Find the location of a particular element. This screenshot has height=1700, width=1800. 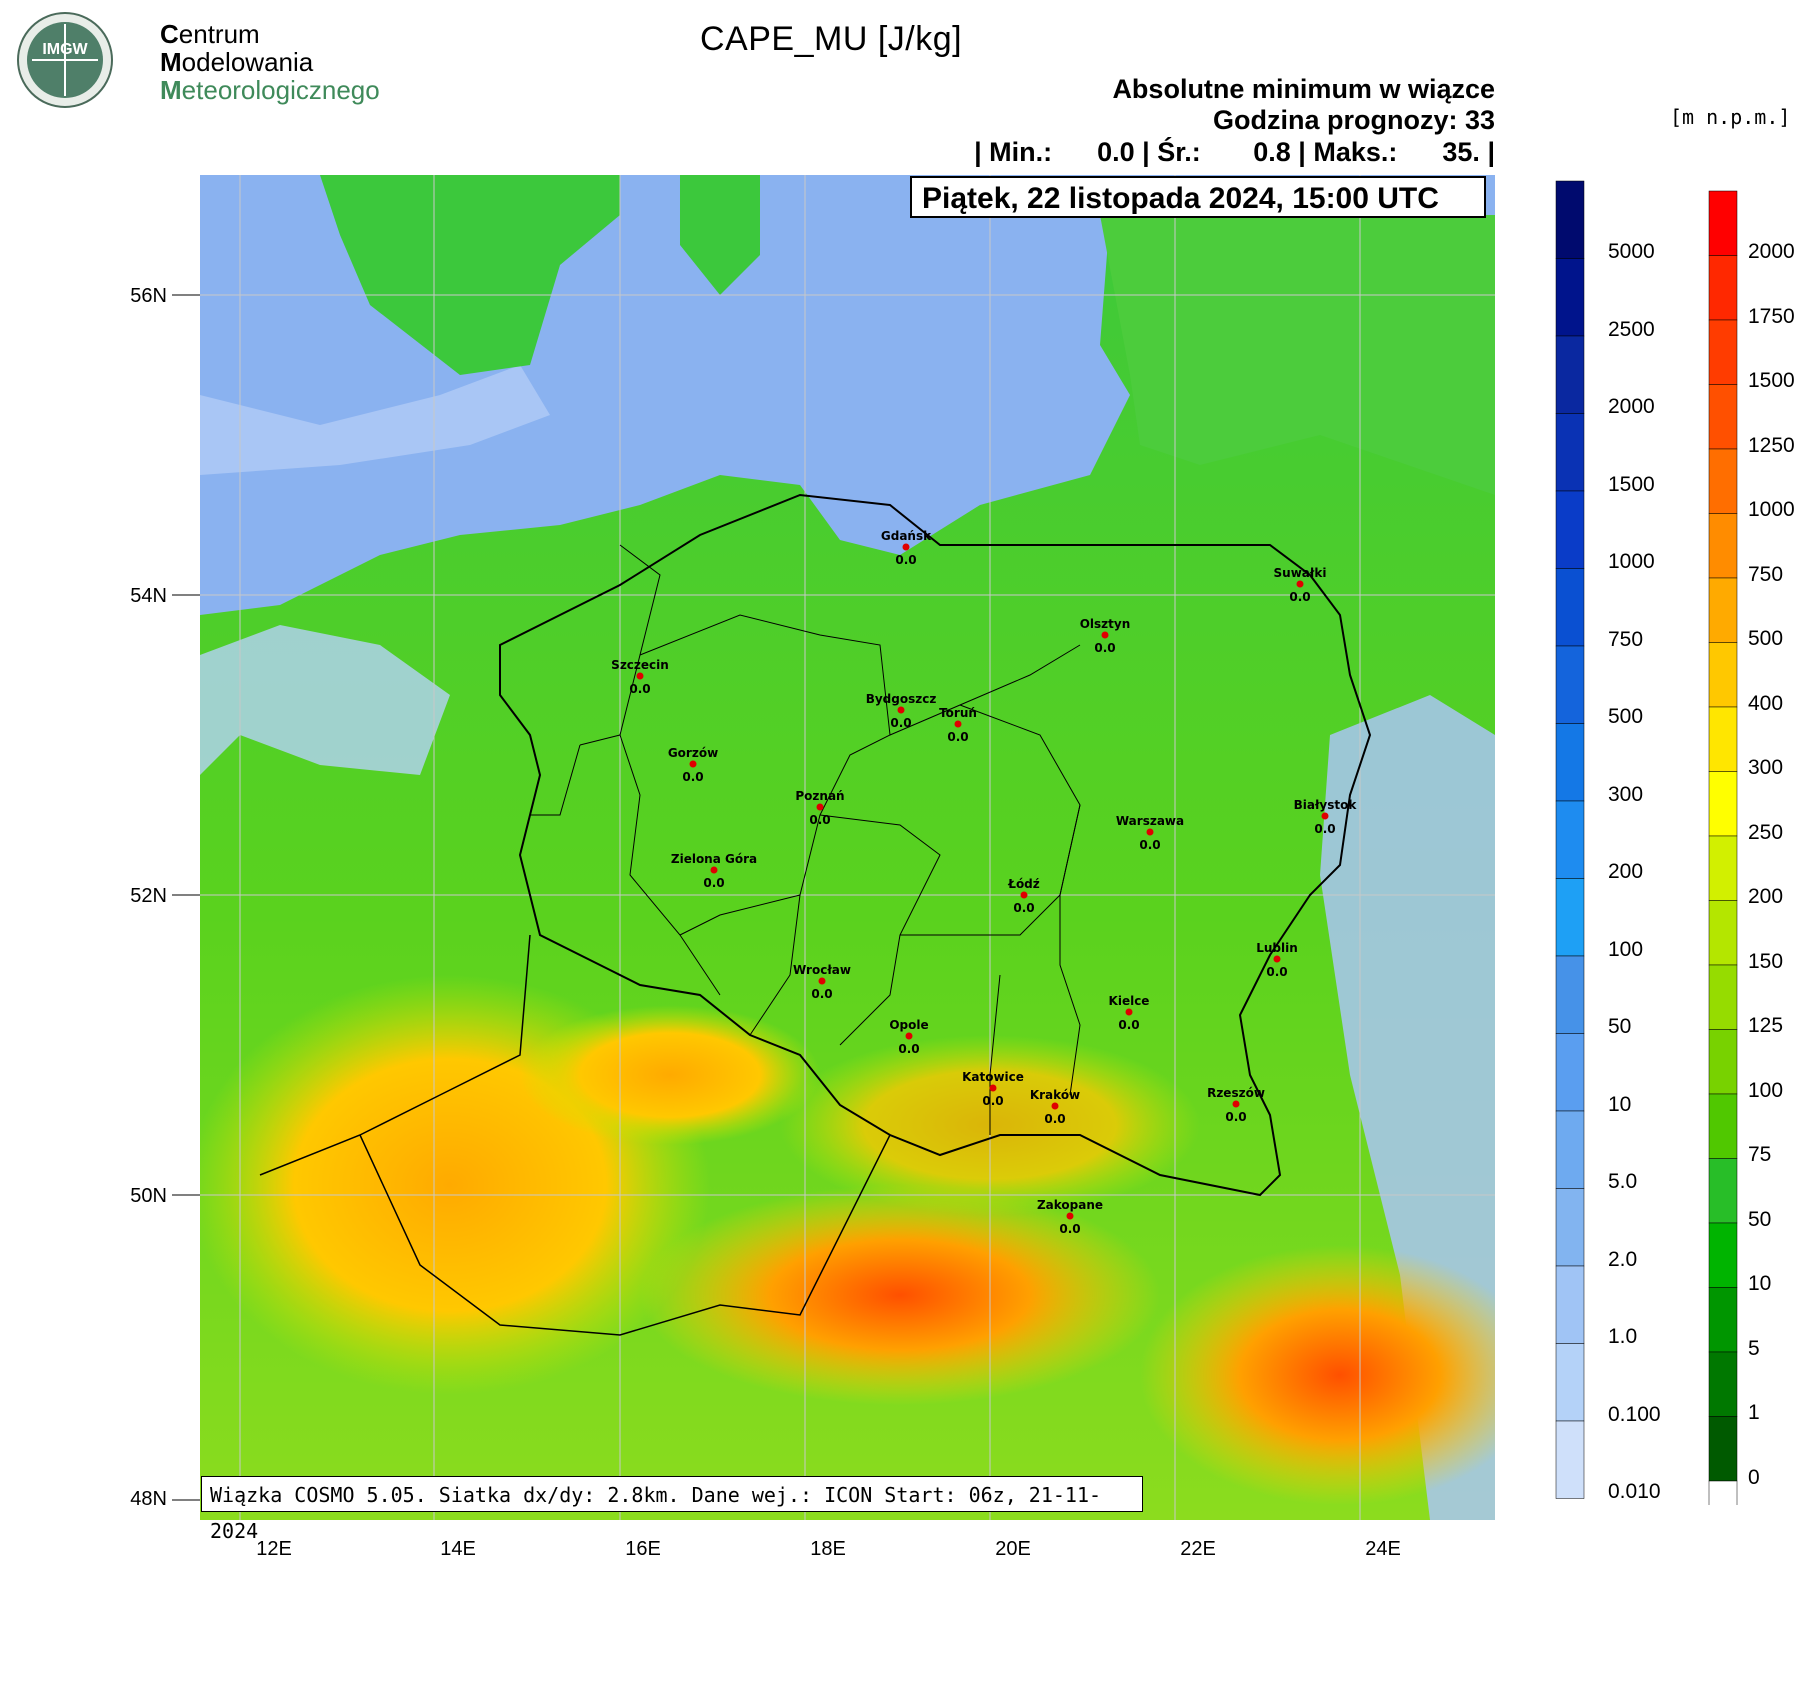

city-name: Opole is located at coordinates (908, 1025).